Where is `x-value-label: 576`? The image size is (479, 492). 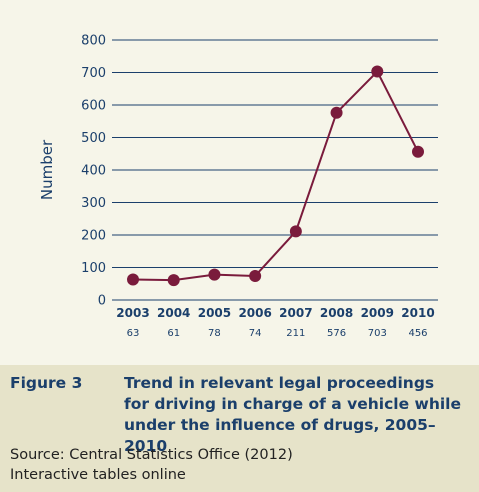
x-value-label: 576 is located at coordinates (336, 333).